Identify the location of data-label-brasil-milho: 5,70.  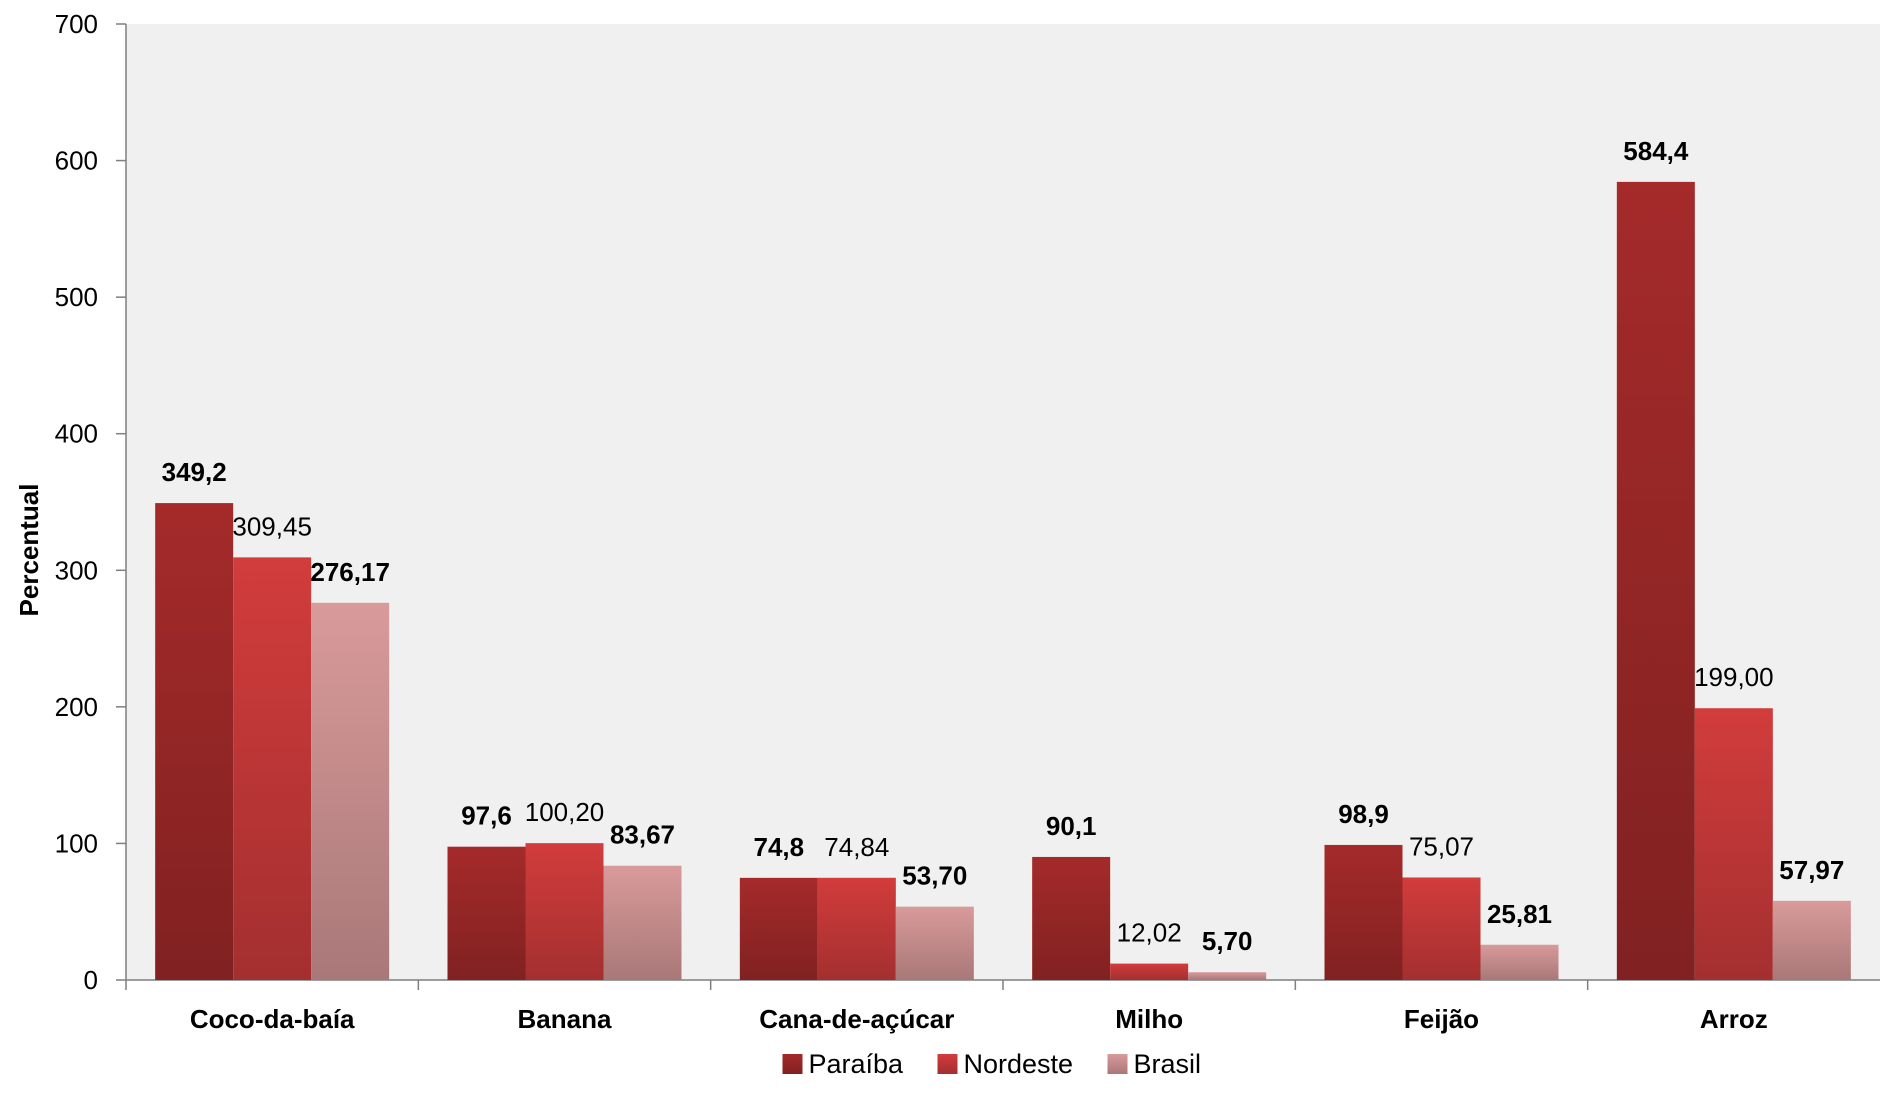
(1227, 941).